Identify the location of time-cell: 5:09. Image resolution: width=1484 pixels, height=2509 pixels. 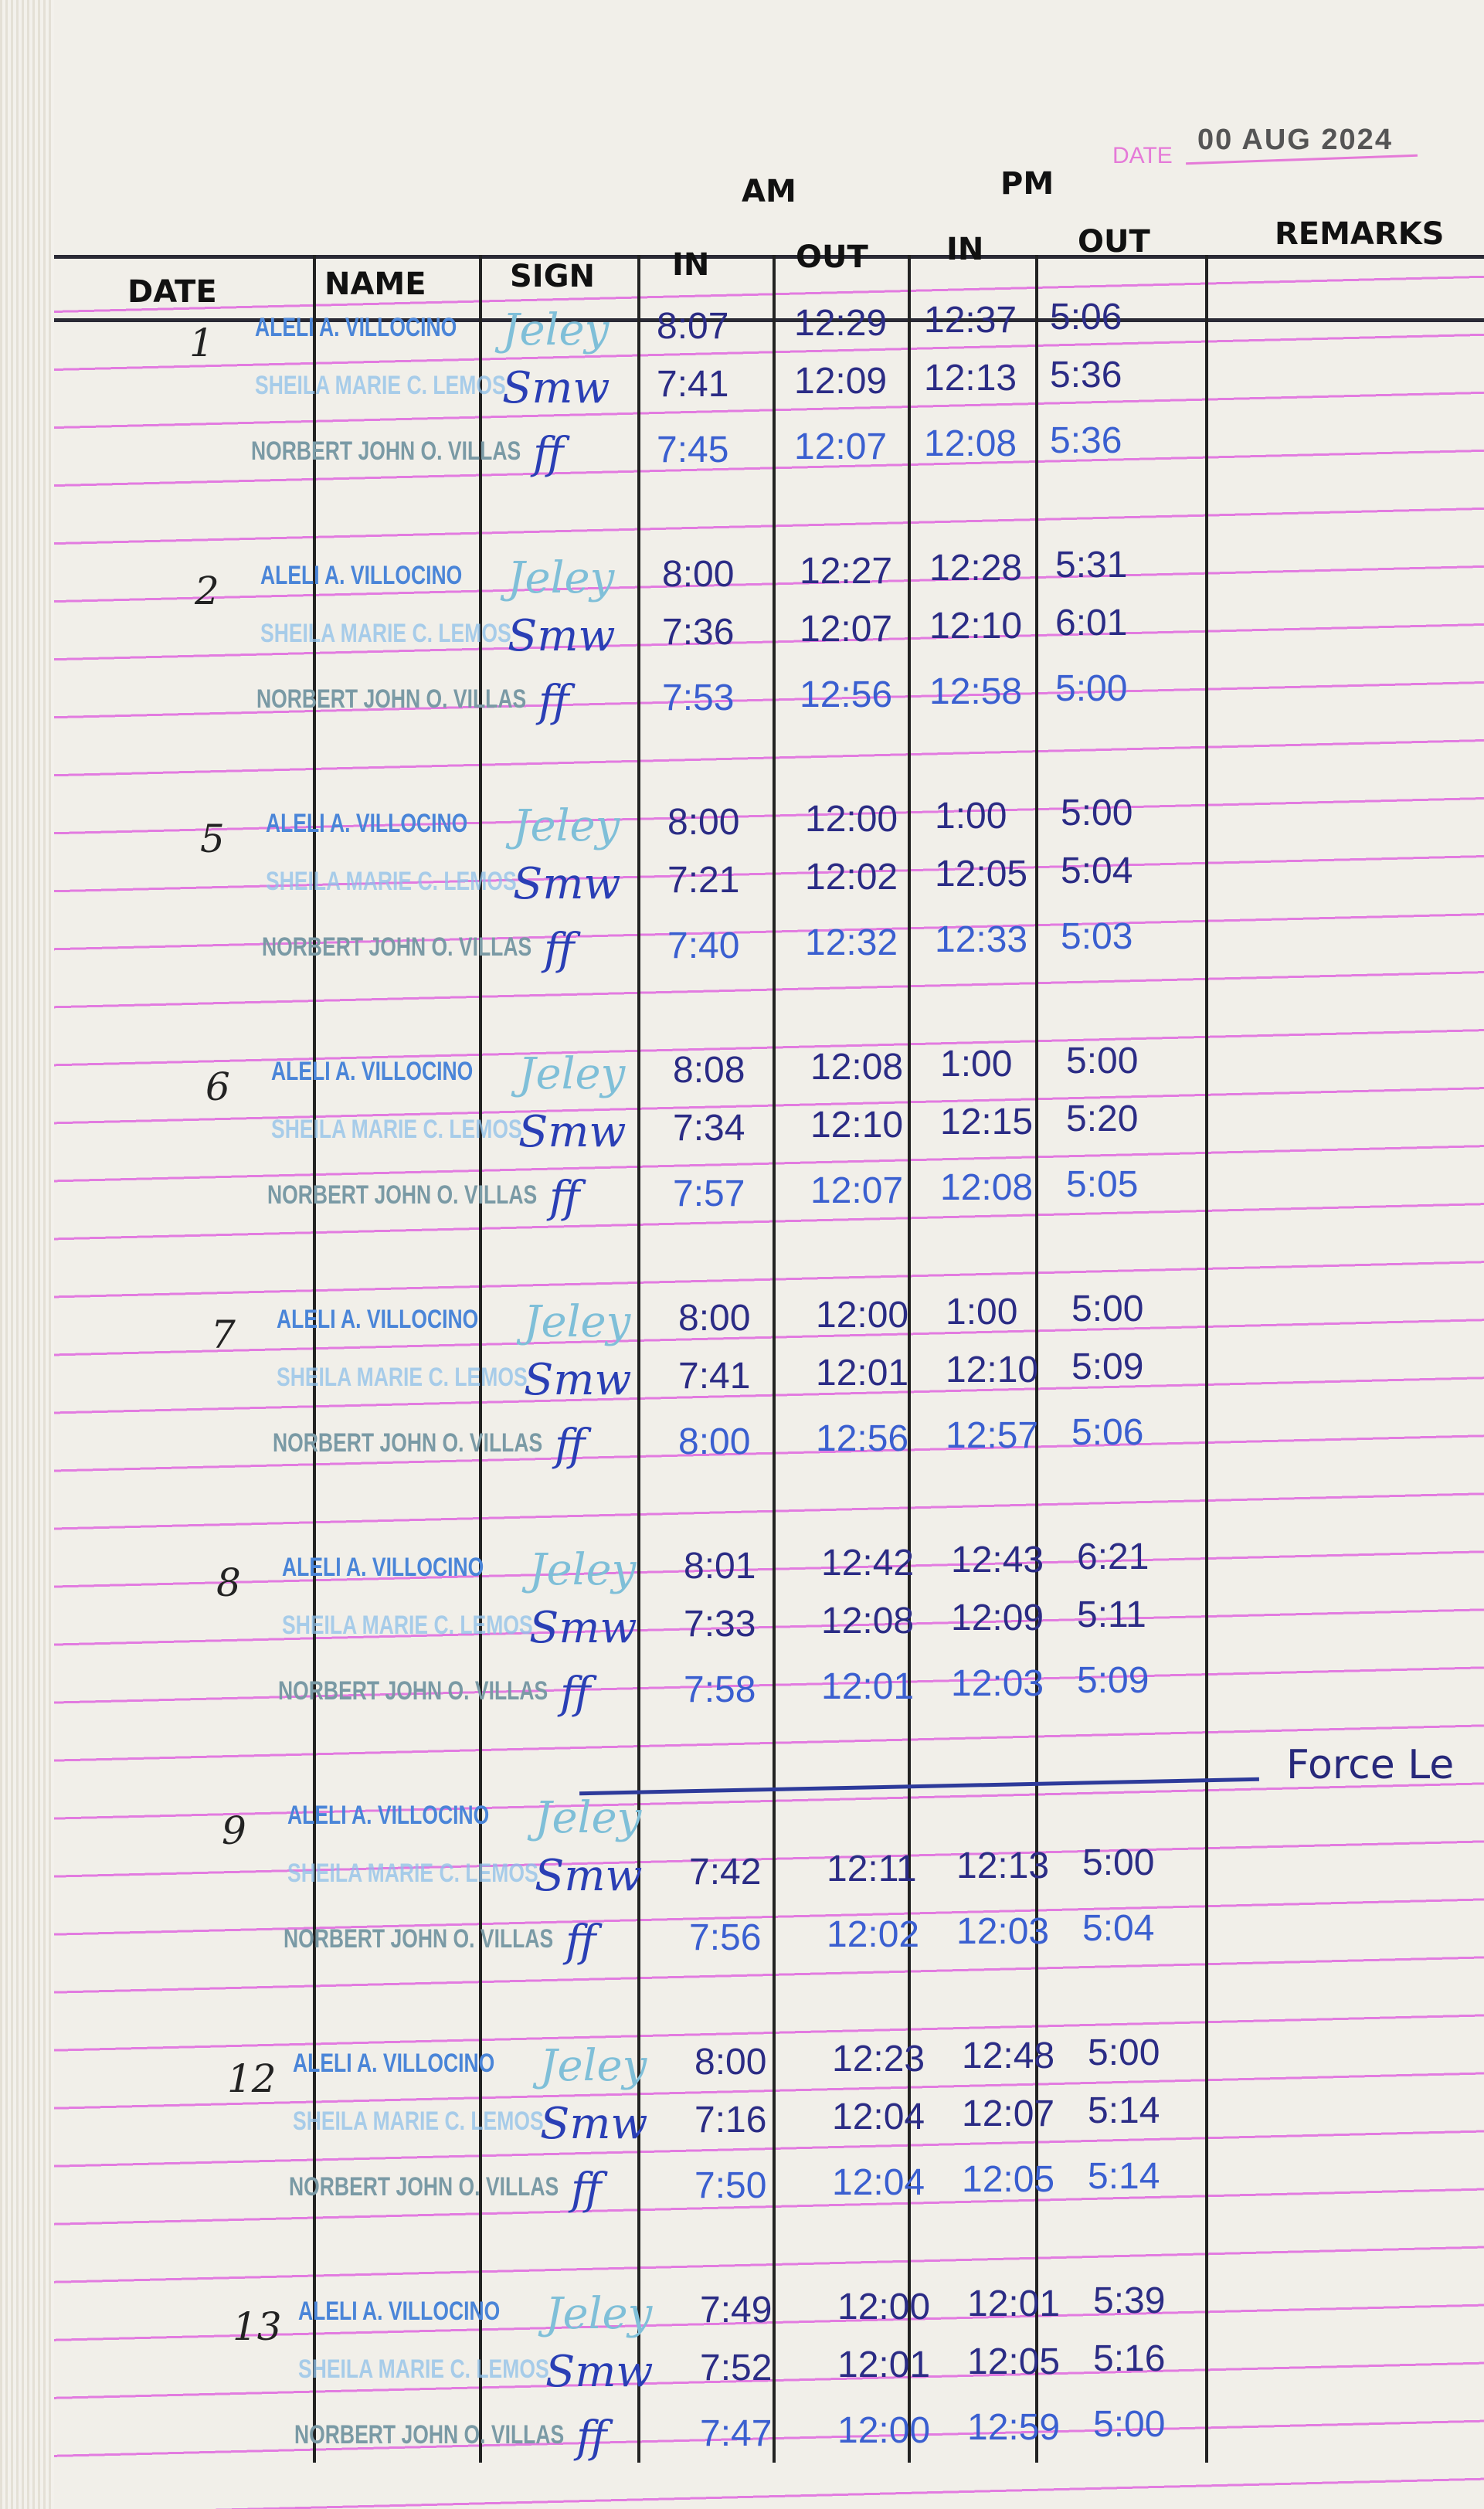
(1113, 1681).